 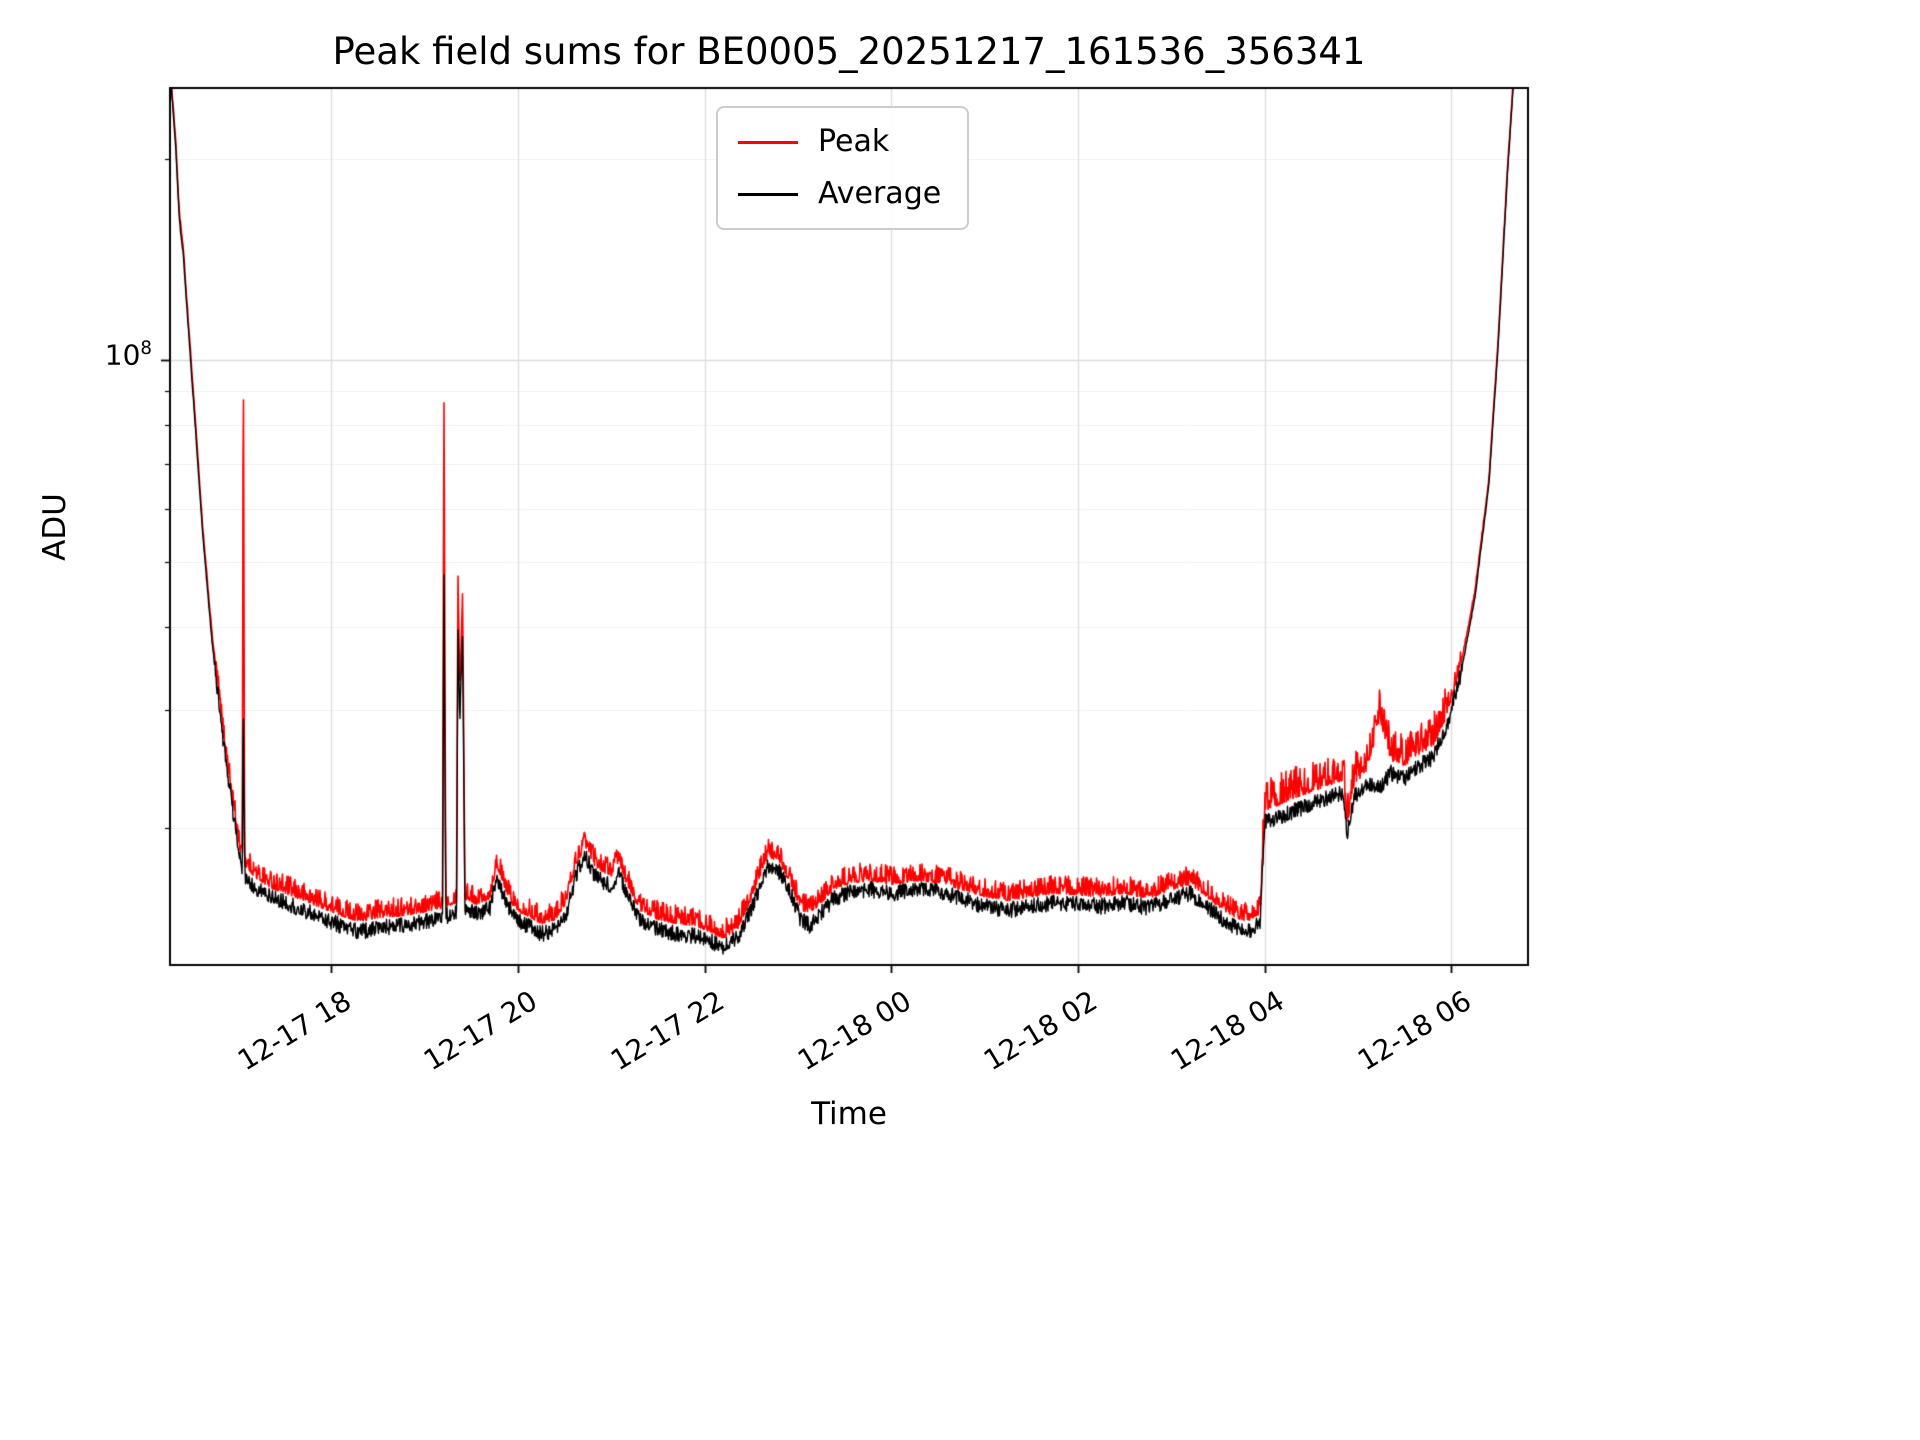 What do you see at coordinates (768, 194) in the screenshot?
I see `average-line-swatch` at bounding box center [768, 194].